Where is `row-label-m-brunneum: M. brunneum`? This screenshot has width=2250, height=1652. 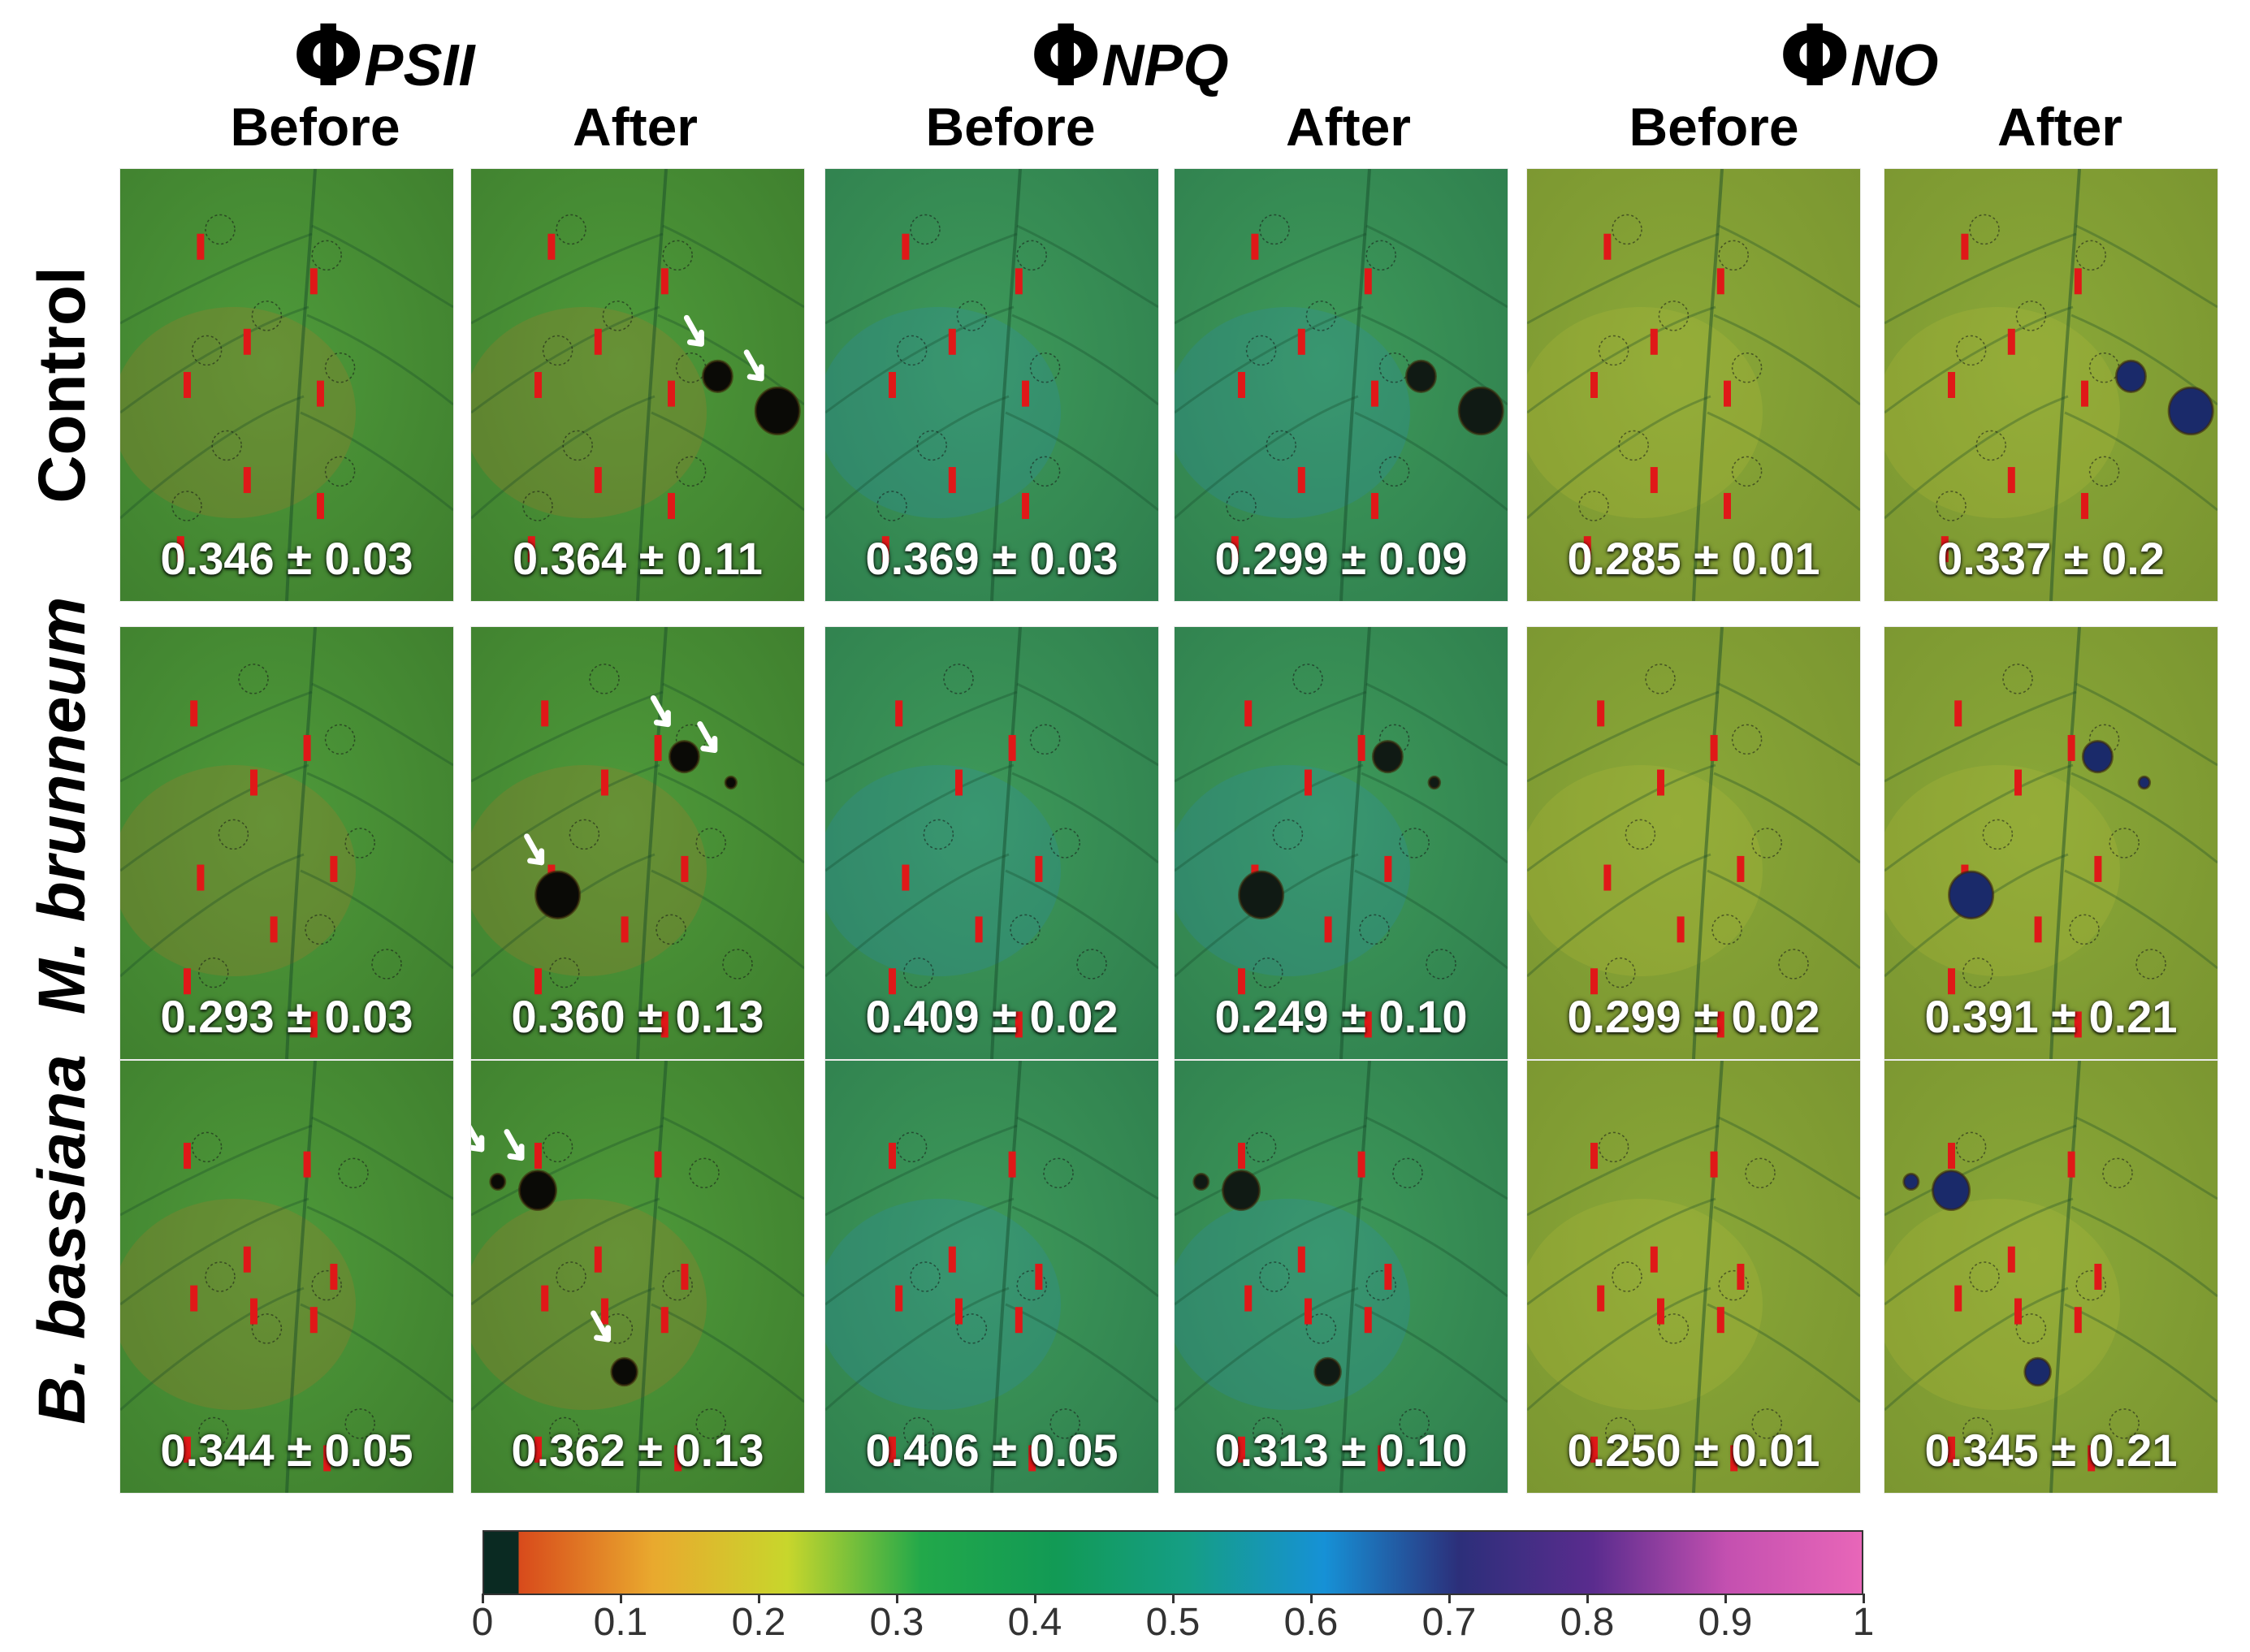 row-label-m-brunneum: M. brunneum is located at coordinates (65, 805).